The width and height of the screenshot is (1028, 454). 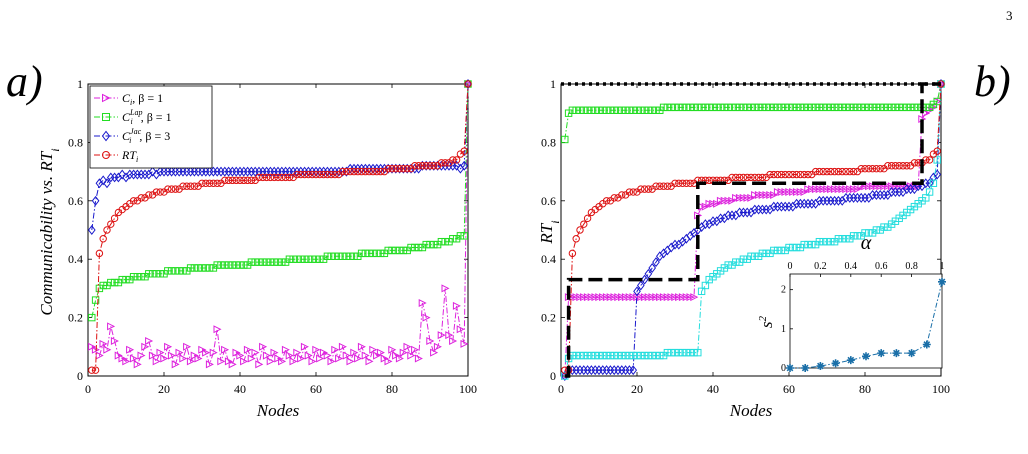 What do you see at coordinates (240, 389) in the screenshot?
I see `a-x-tick-label: 40` at bounding box center [240, 389].